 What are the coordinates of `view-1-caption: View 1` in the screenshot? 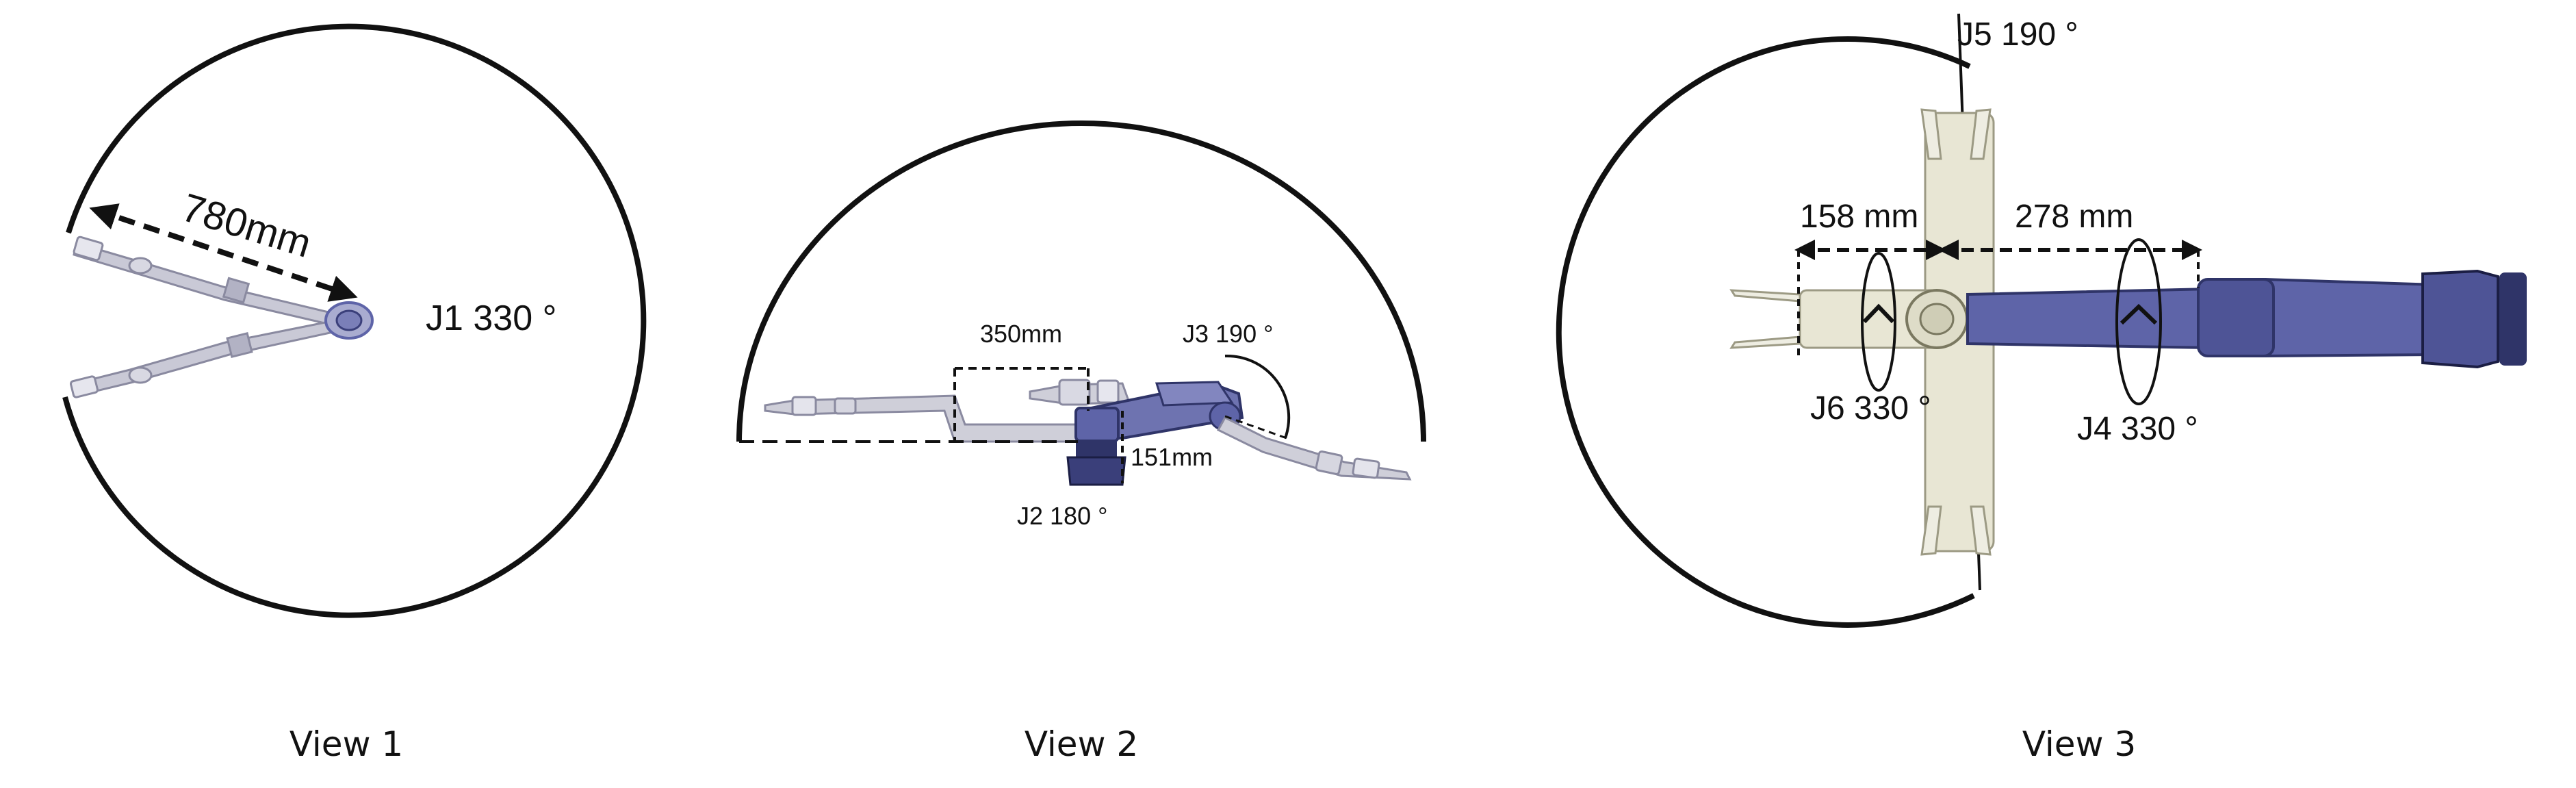 It's located at (346, 744).